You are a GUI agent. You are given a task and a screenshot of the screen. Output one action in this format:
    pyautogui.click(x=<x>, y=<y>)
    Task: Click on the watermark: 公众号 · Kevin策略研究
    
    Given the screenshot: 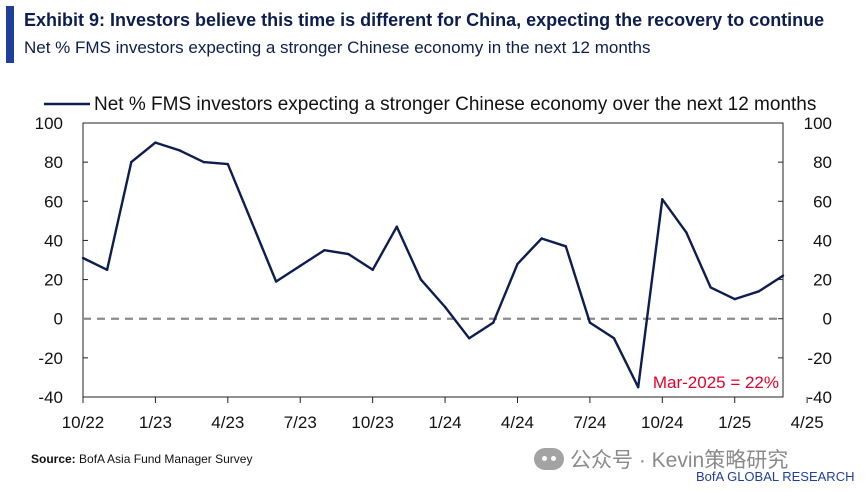 What is the action you would take?
    pyautogui.click(x=661, y=459)
    